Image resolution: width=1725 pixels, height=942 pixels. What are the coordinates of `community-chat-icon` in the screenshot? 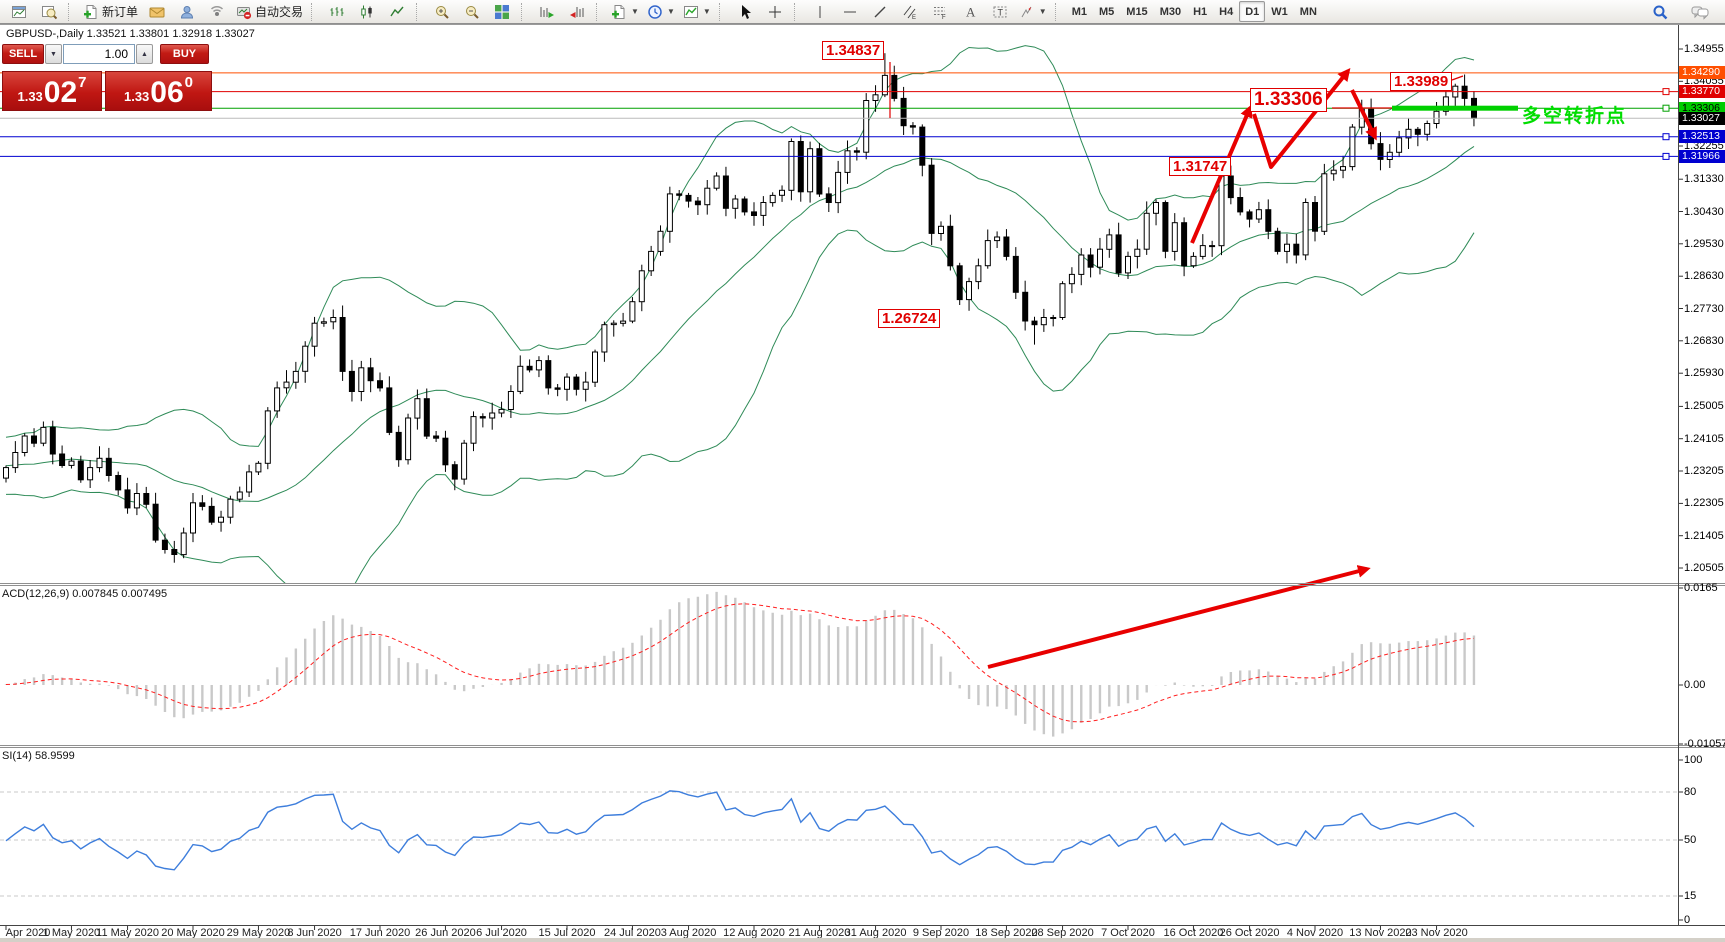 It's located at (1700, 12).